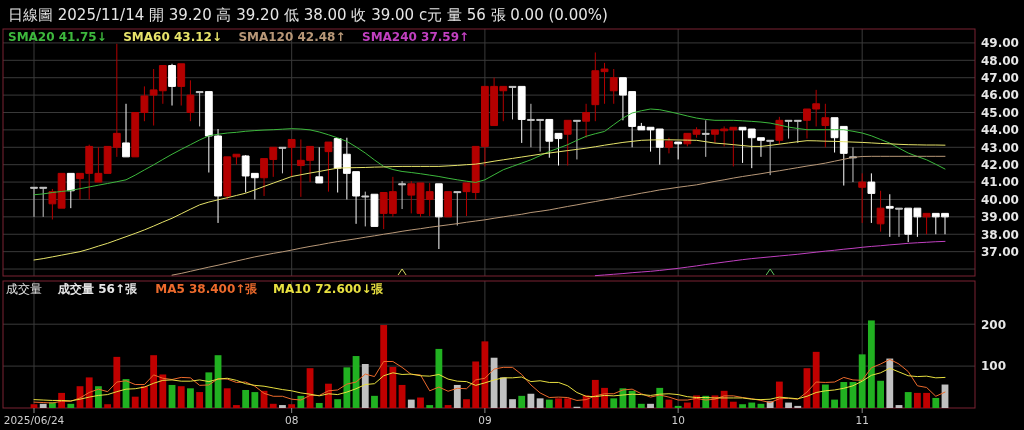 Image resolution: width=1024 pixels, height=430 pixels. Describe the element at coordinates (1000, 78) in the screenshot. I see `y-tick-label: 47.00` at that location.